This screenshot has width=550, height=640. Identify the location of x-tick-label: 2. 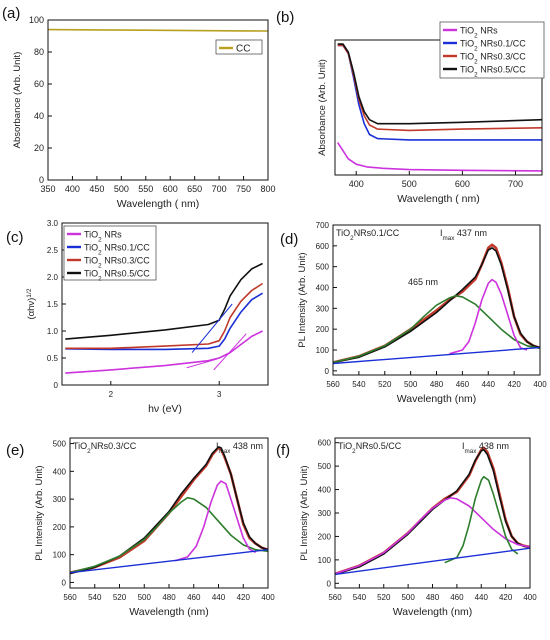
(111, 394).